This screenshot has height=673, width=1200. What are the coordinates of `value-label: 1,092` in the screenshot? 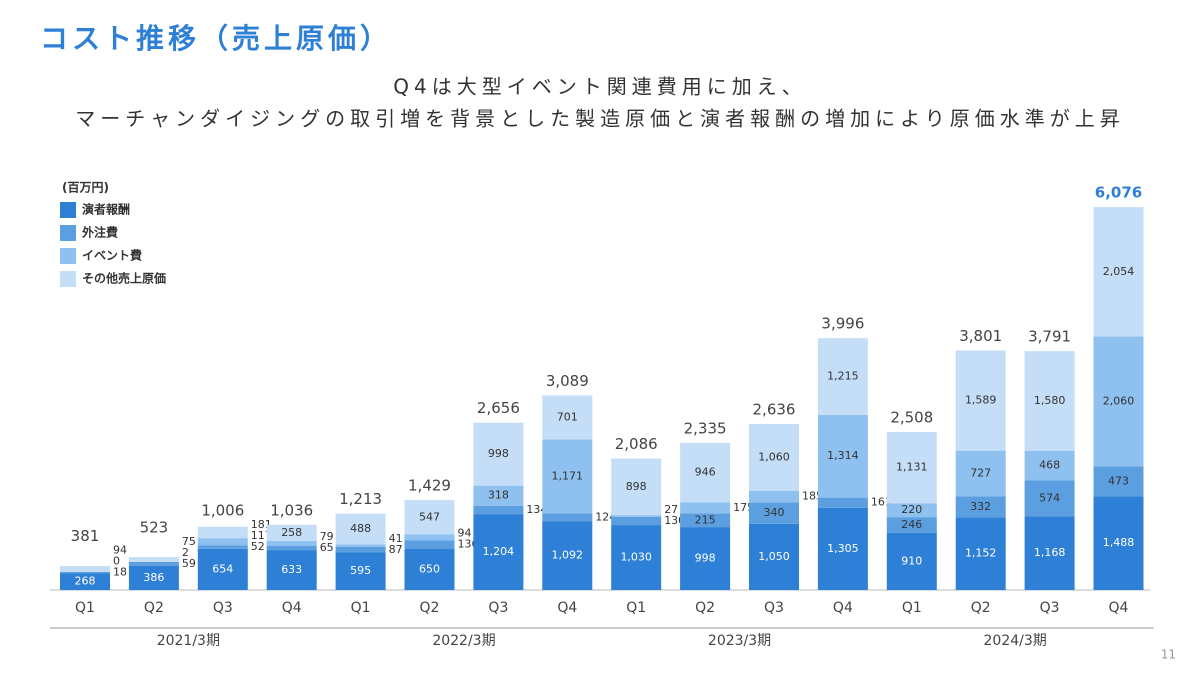 It's located at (568, 555).